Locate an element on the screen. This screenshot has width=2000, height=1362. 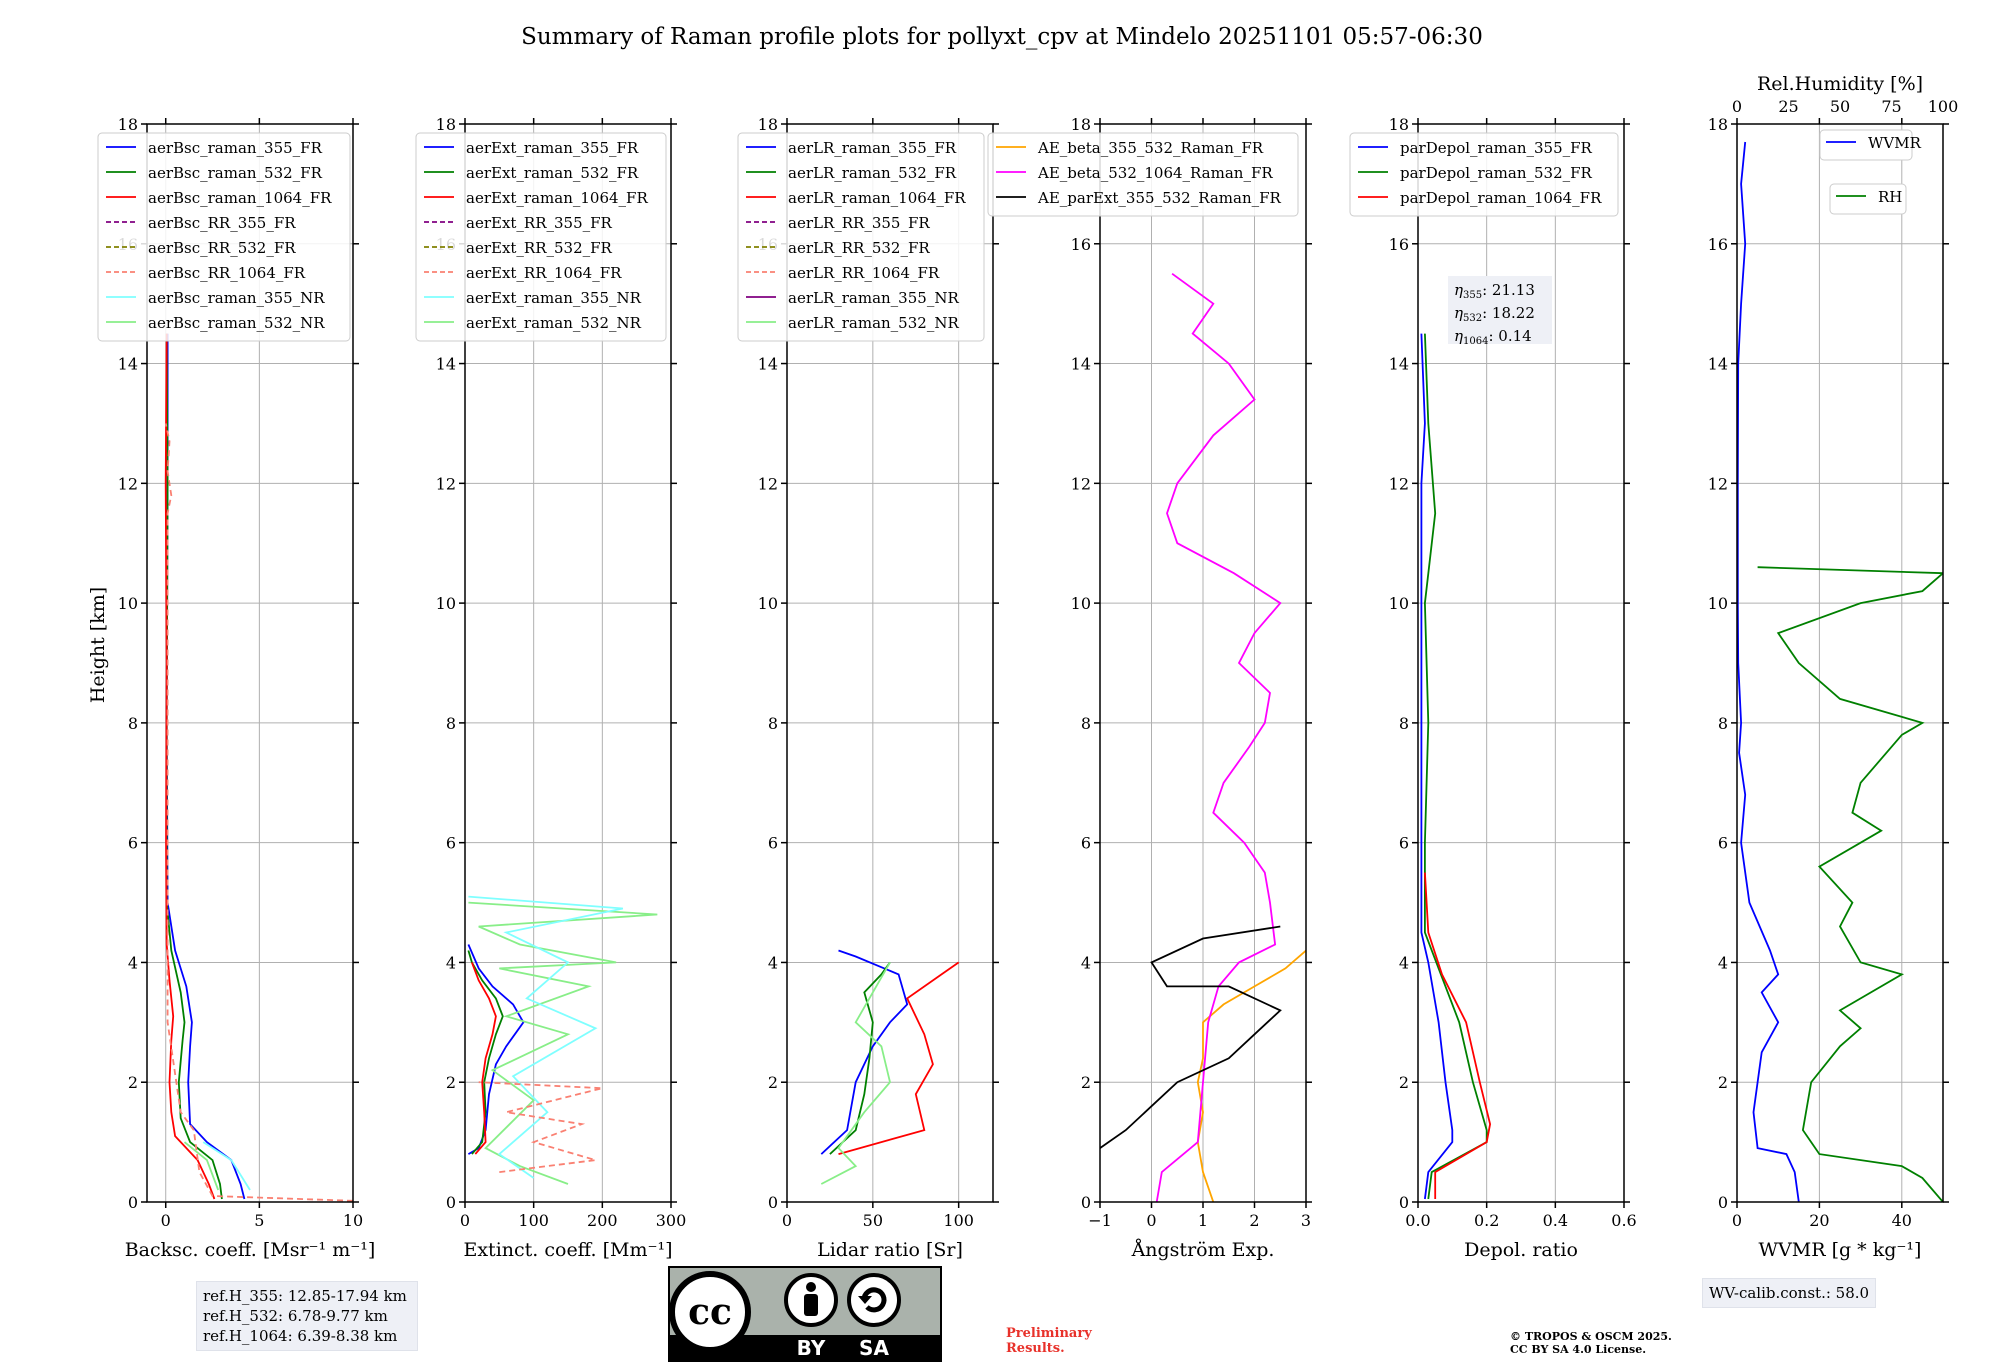
legend-entry: parDepol_raman_1064_FR is located at coordinates (1501, 198).